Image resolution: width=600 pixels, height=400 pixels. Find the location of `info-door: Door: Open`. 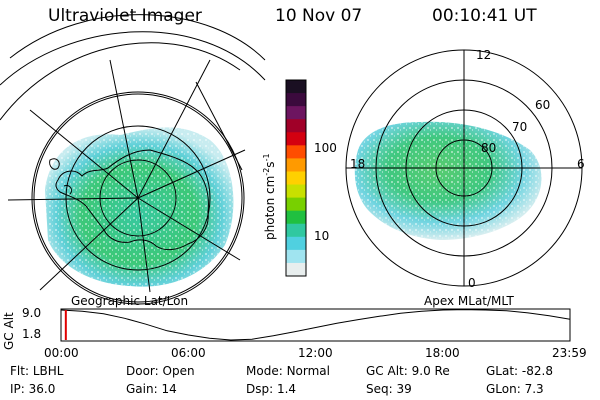

info-door: Door: Open is located at coordinates (160, 371).